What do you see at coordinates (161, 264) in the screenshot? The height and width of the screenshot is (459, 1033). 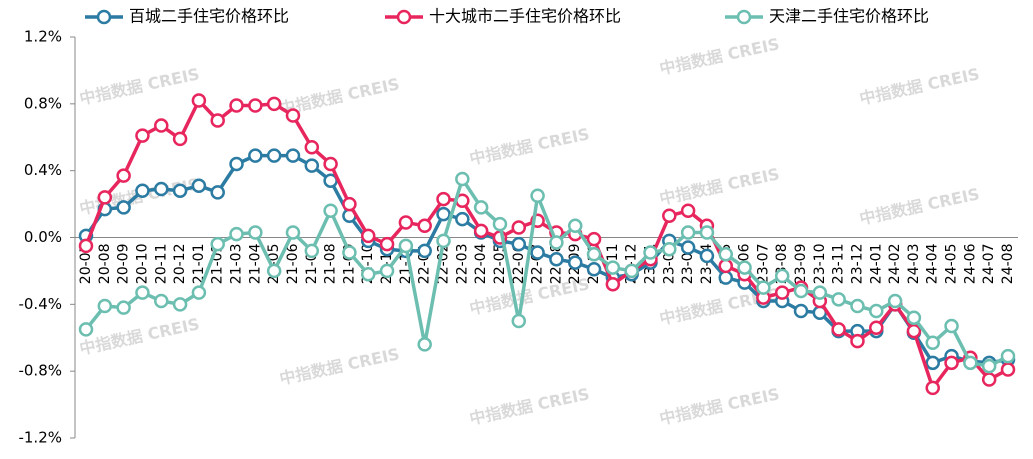 I see `x-tick-label: 20-11` at bounding box center [161, 264].